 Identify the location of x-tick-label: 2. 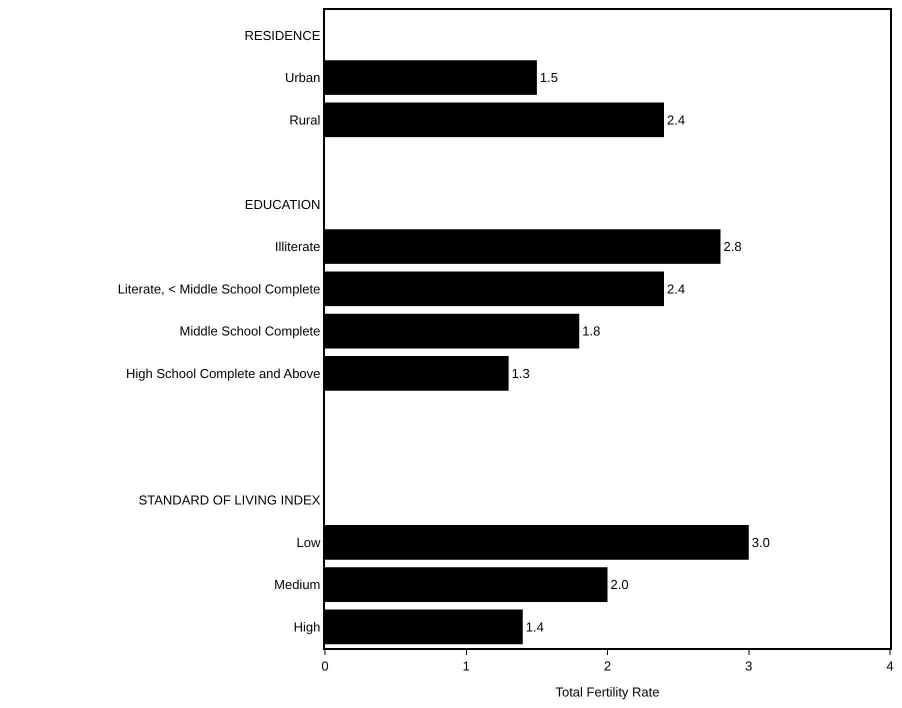
(608, 666).